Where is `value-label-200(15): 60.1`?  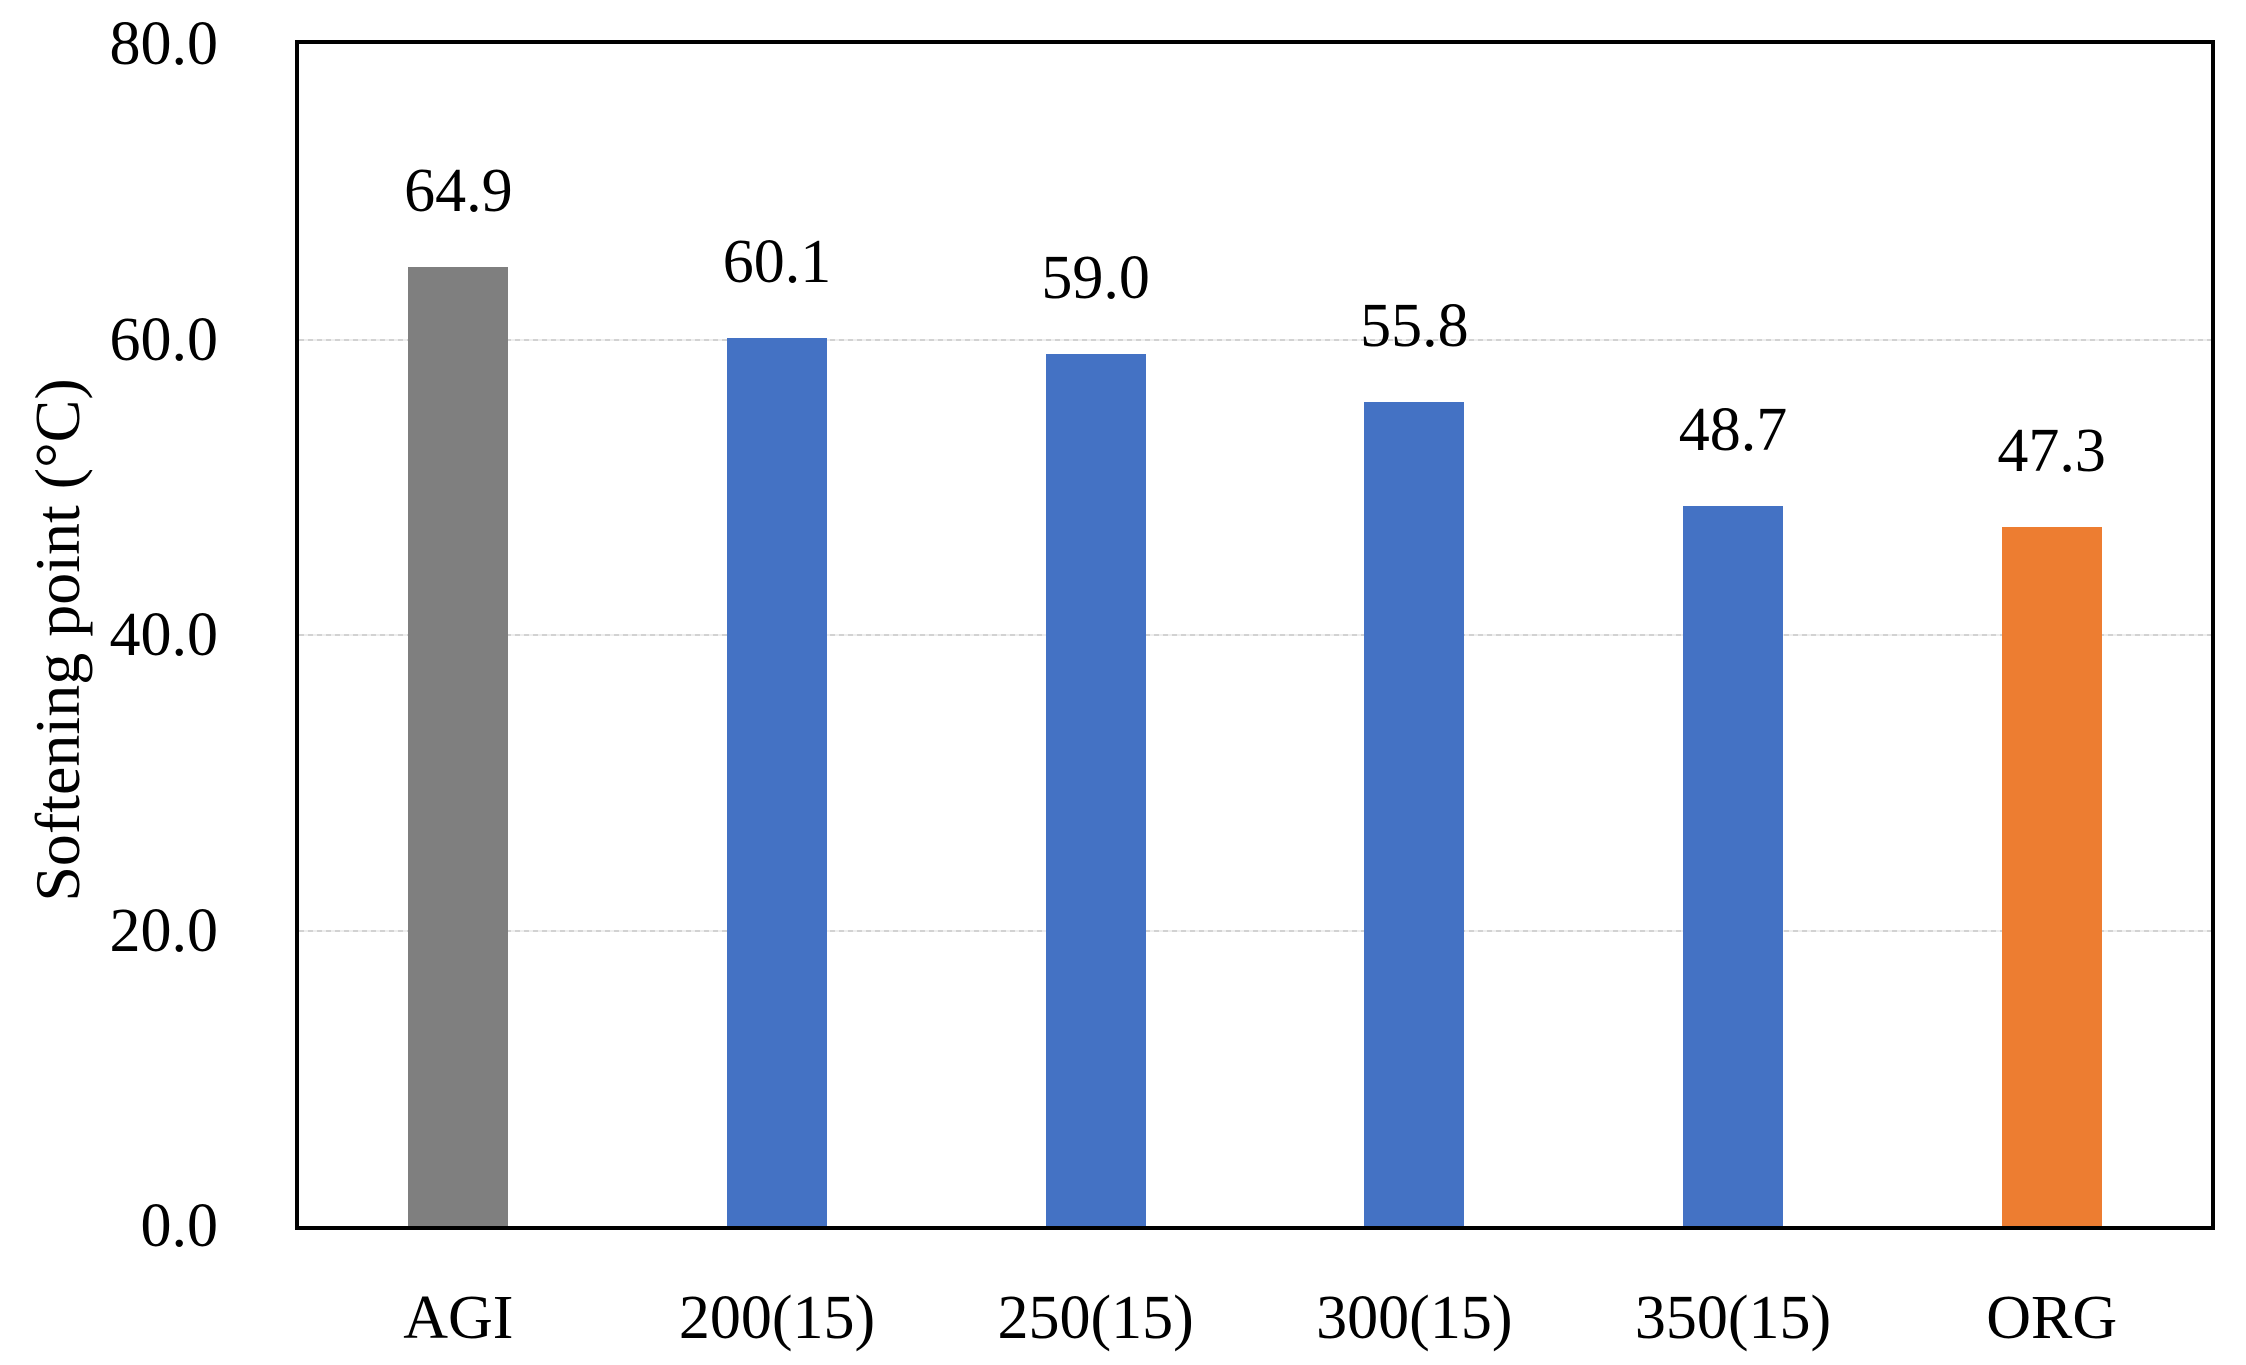 value-label-200(15): 60.1 is located at coordinates (777, 262).